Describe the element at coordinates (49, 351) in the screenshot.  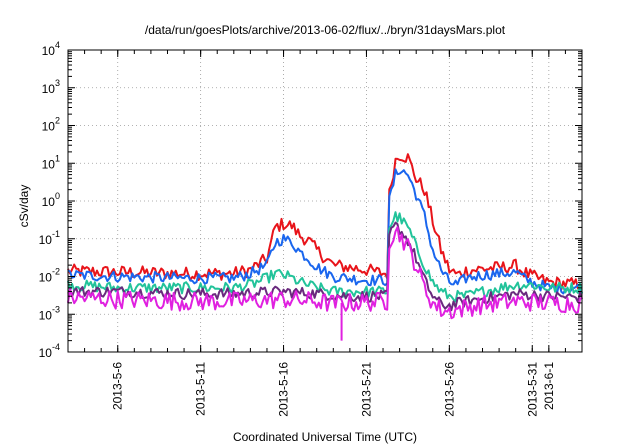
I see `y-tick-label: 10⁻⁴` at that location.